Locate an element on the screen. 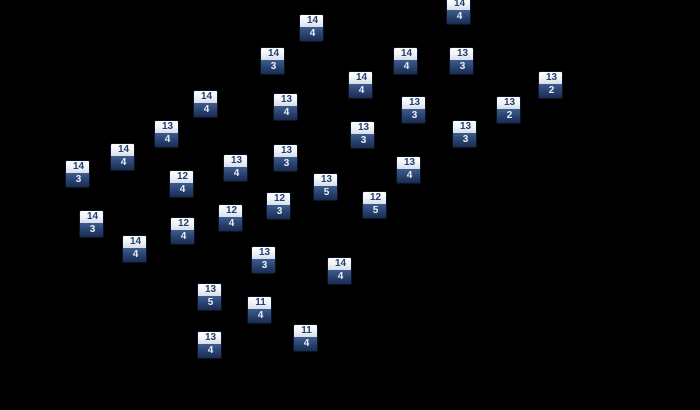 The image size is (700, 410). map-marker: 12 3 is located at coordinates (278, 206).